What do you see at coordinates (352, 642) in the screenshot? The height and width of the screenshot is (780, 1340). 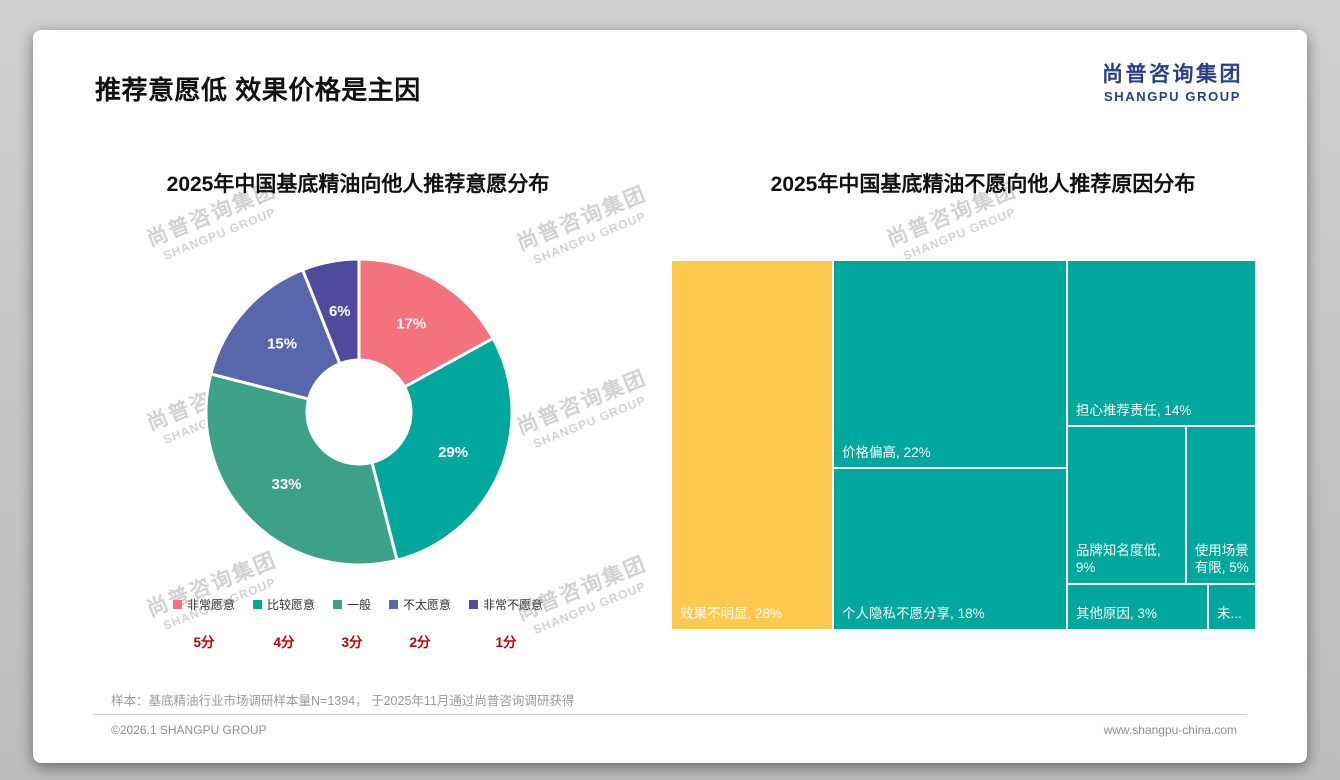 I see `legend-score: 3分` at bounding box center [352, 642].